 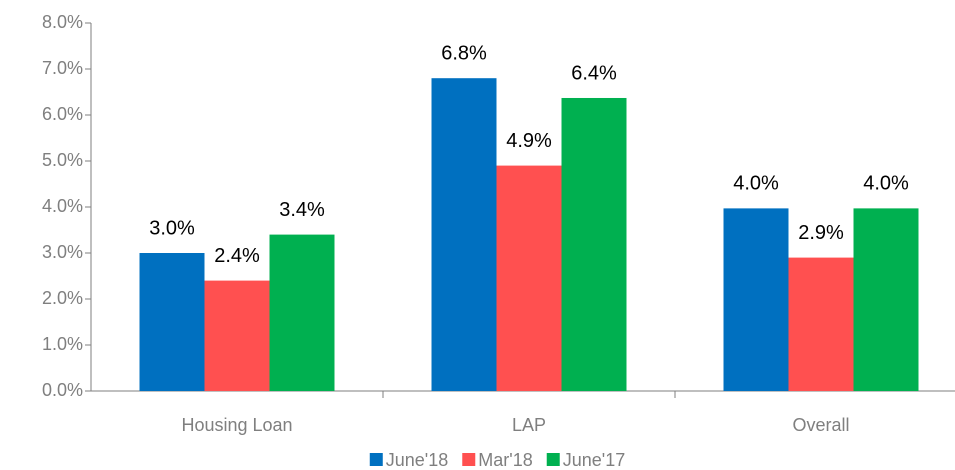 I want to click on y-tick-label: 4.0%, so click(x=62, y=206).